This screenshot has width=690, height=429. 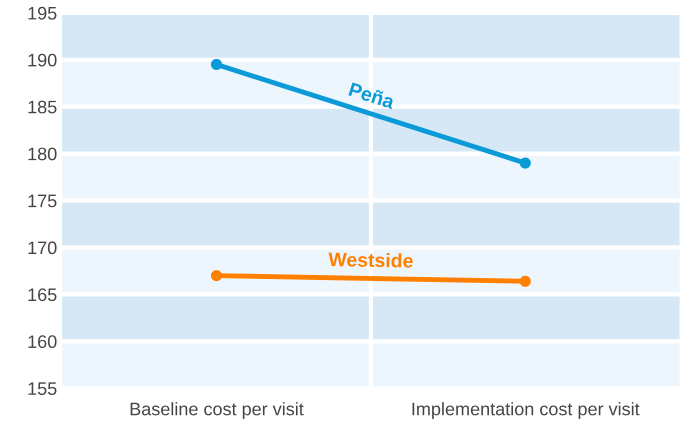 I want to click on y-tick-label: 155, so click(x=42, y=388).